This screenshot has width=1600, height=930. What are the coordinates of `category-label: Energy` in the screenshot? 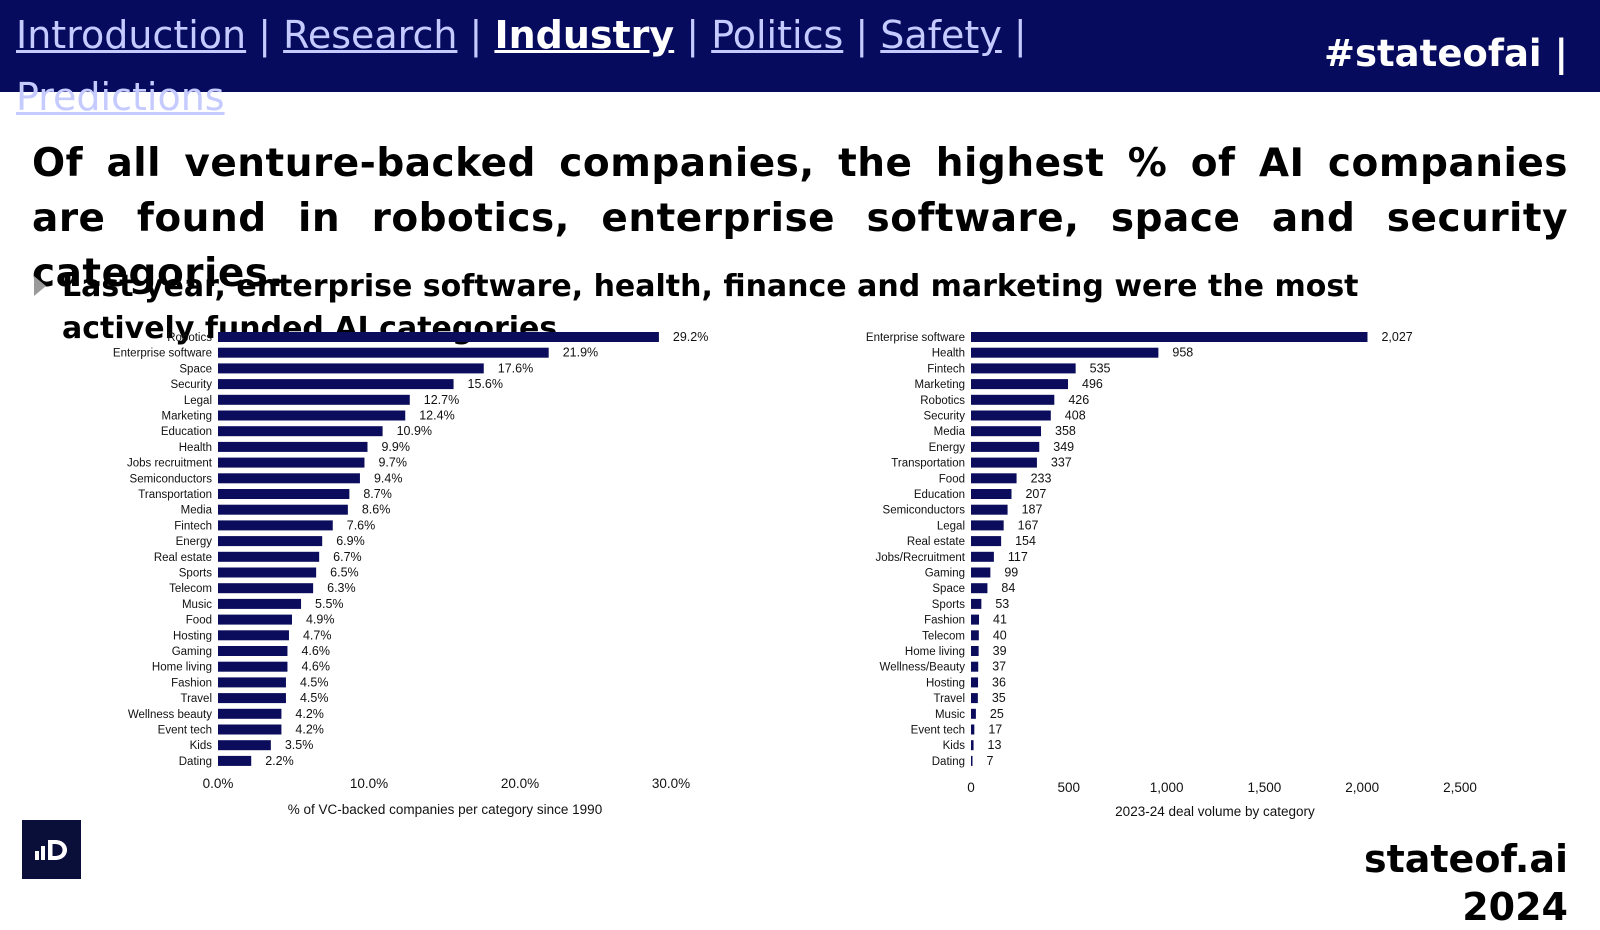 It's located at (947, 448).